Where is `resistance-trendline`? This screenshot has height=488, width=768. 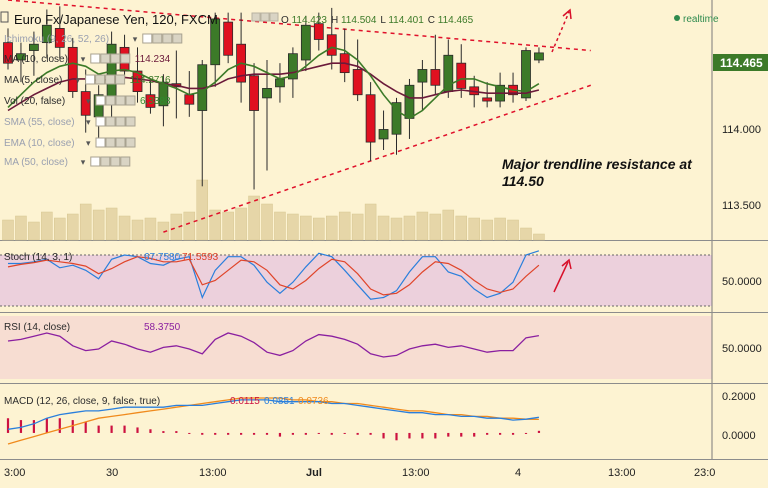 resistance-trendline is located at coordinates (299, 26).